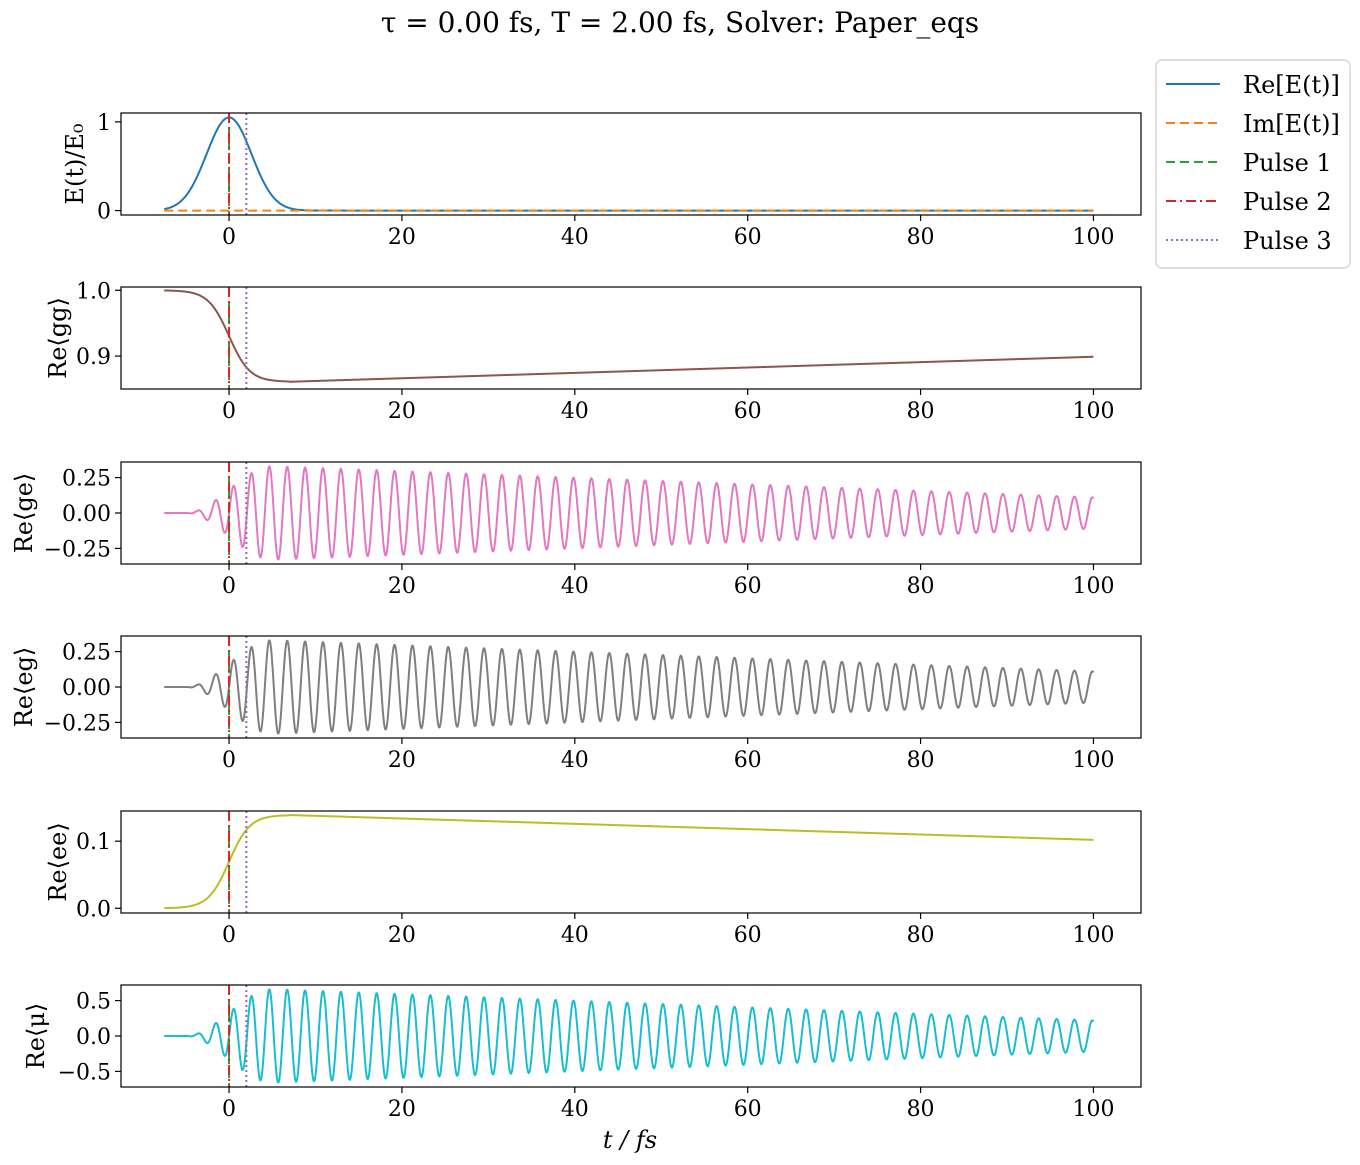 The width and height of the screenshot is (1360, 1165). I want to click on y-axis-label: Re⟨gg⟩, so click(58, 338).